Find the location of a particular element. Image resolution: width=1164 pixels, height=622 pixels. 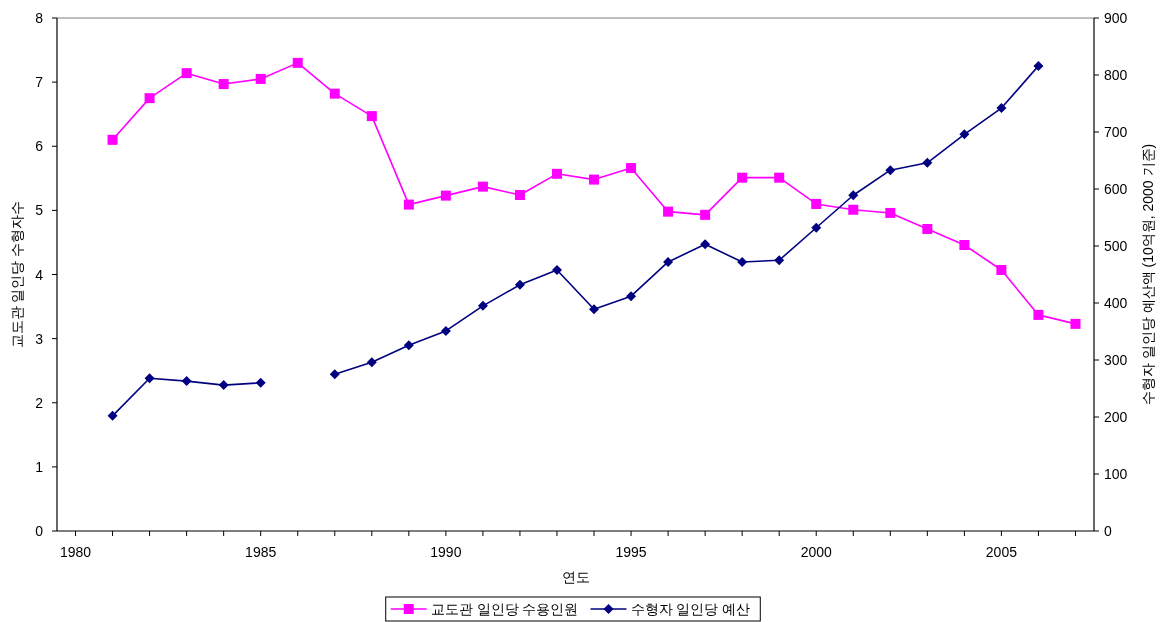

y2-tick-label: 600 is located at coordinates (1116, 189).